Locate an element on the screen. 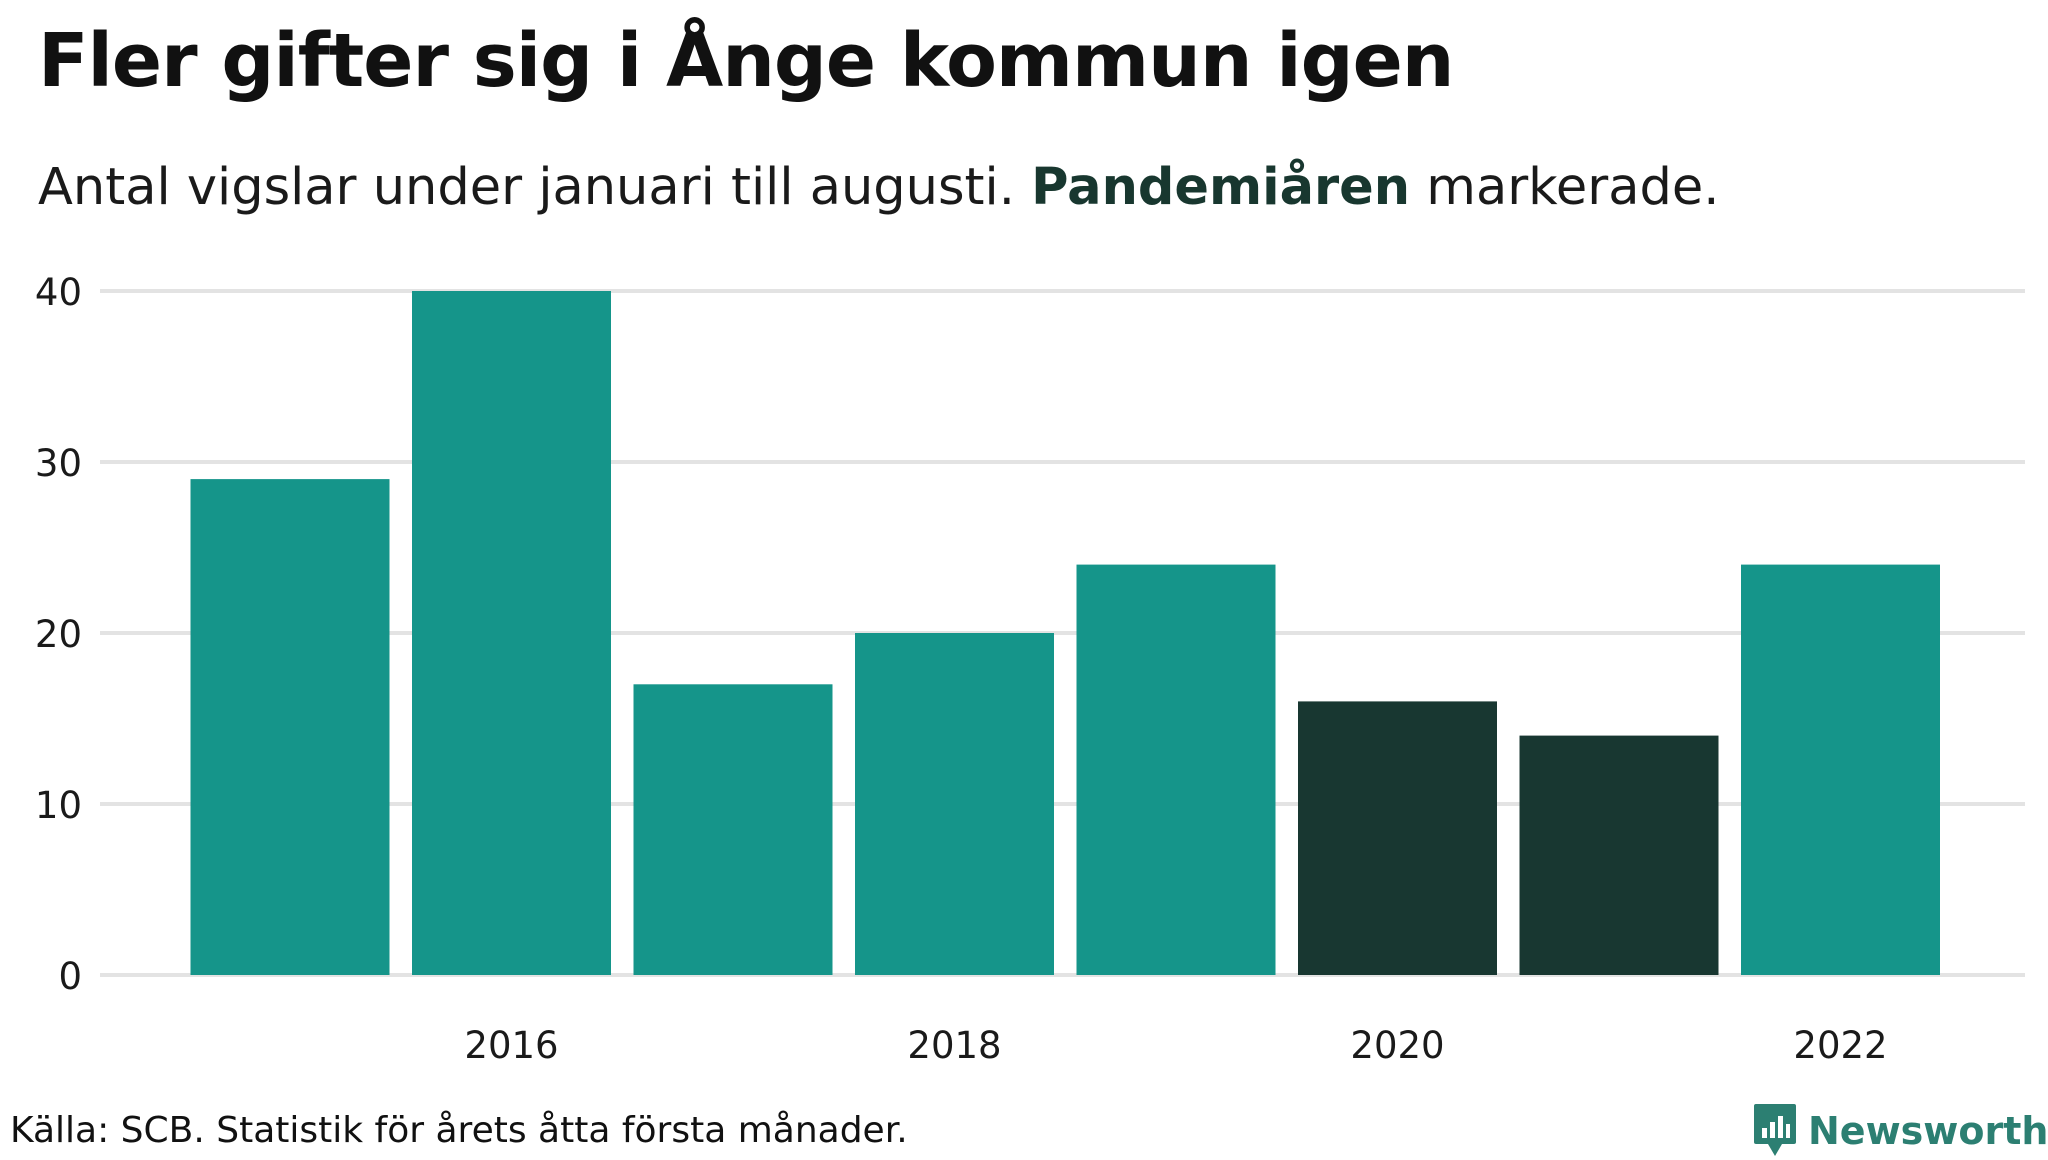 The width and height of the screenshot is (2048, 1160). bar-2020 is located at coordinates (1397, 838).